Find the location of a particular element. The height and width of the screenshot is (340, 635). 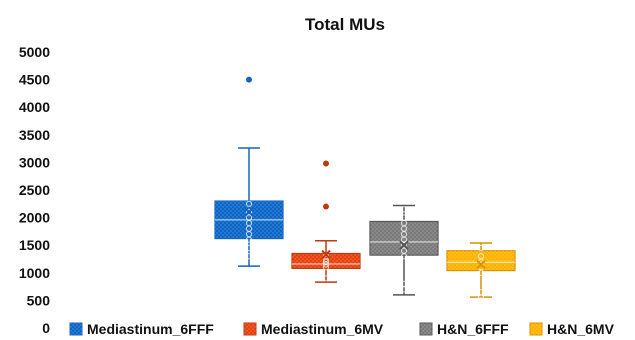

legend-item: Mediastinum_6FFF is located at coordinates (141, 329).